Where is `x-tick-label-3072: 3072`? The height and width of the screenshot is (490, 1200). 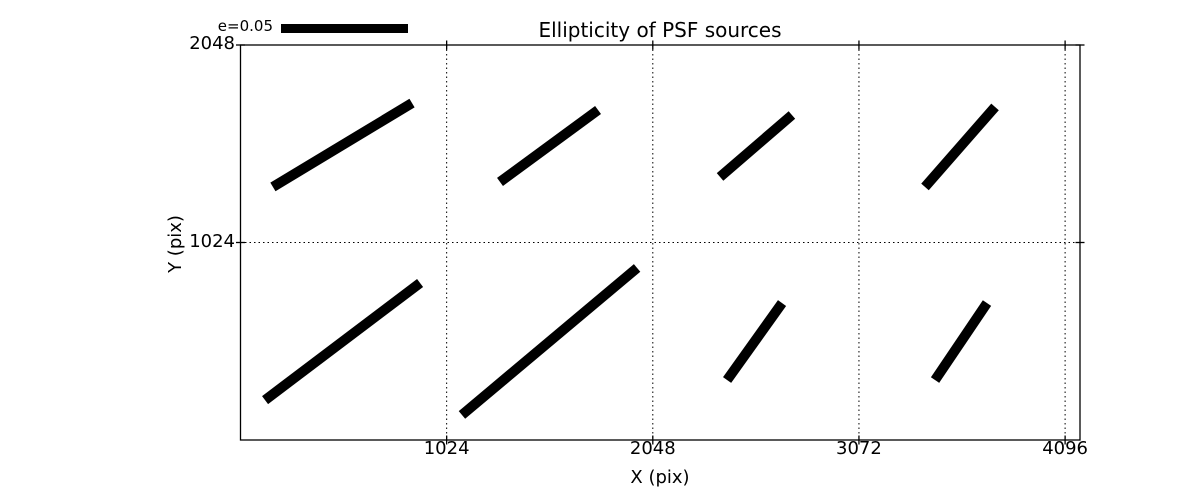
x-tick-label-3072: 3072 is located at coordinates (859, 448).